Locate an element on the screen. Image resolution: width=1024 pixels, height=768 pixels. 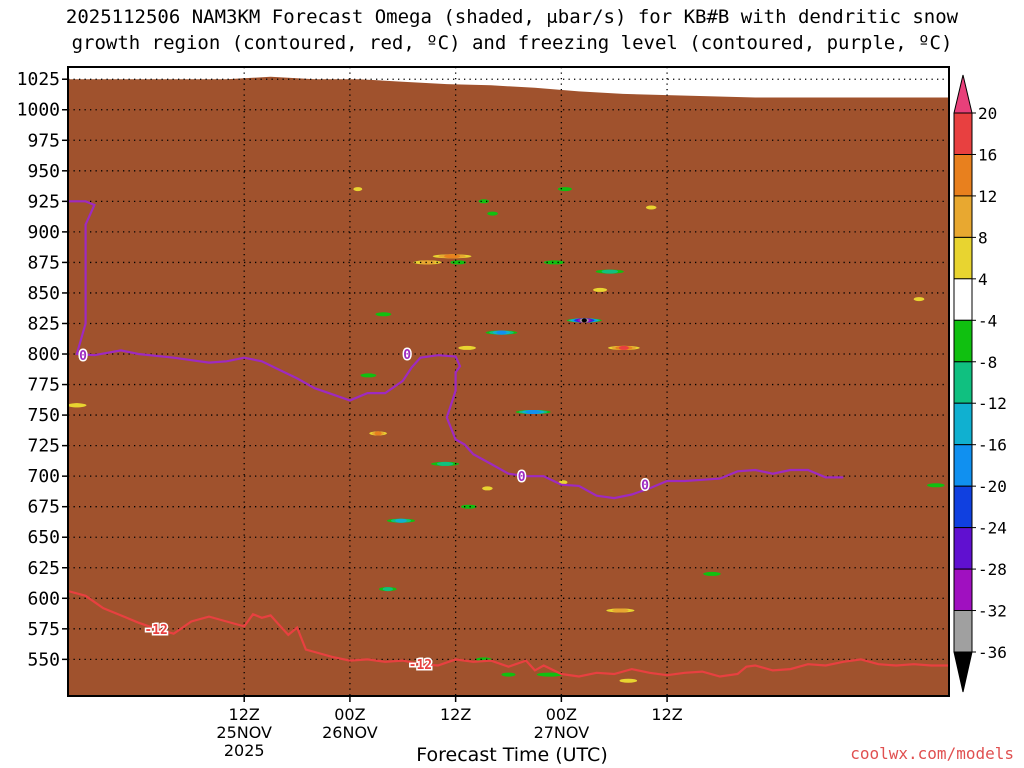
y-tick-label-1025: 1025 is located at coordinates (38, 79).